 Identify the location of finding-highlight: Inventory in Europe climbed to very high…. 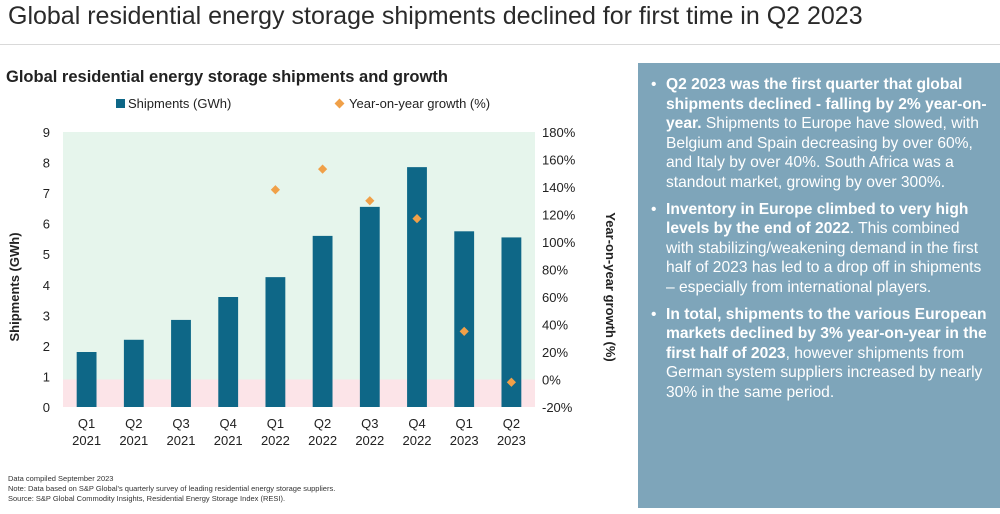
(817, 219).